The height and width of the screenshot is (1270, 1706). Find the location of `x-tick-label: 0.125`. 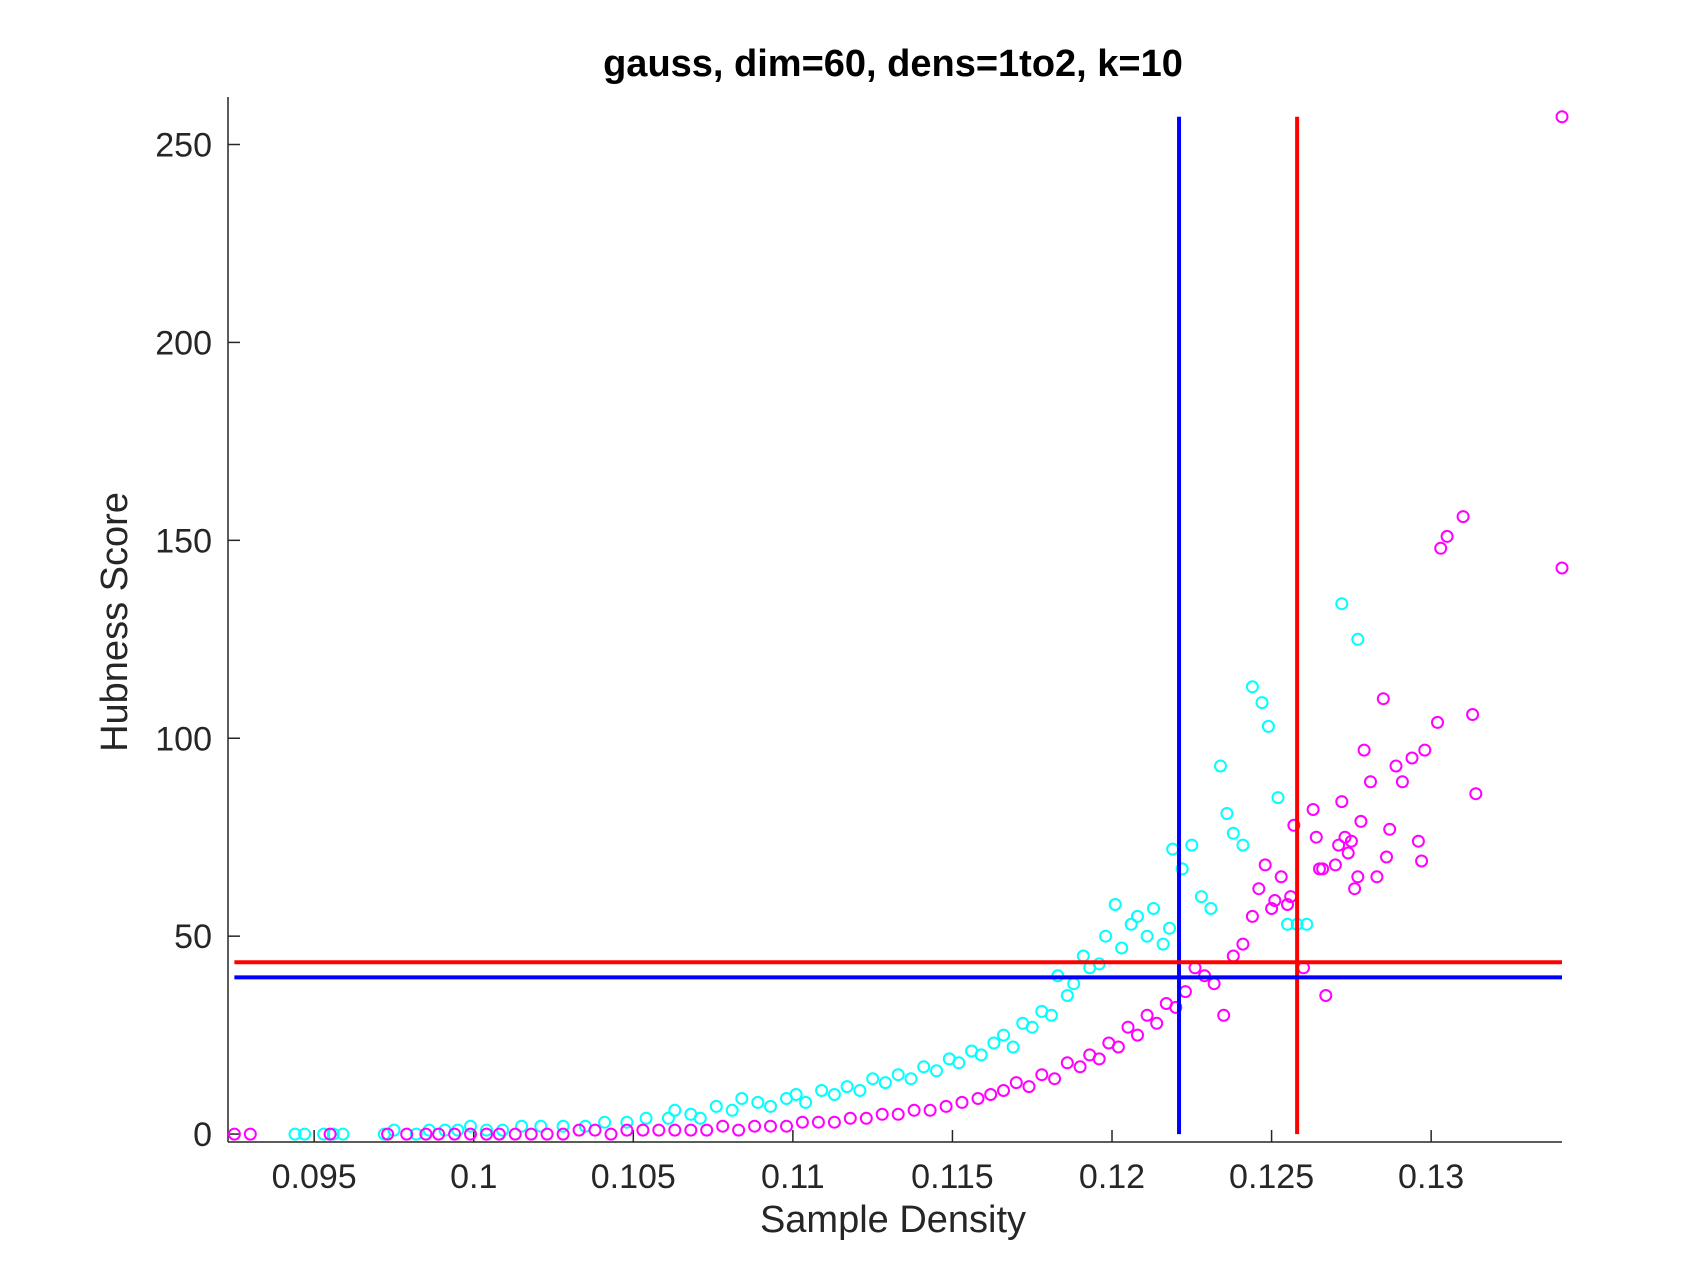

x-tick-label: 0.125 is located at coordinates (1271, 1177).